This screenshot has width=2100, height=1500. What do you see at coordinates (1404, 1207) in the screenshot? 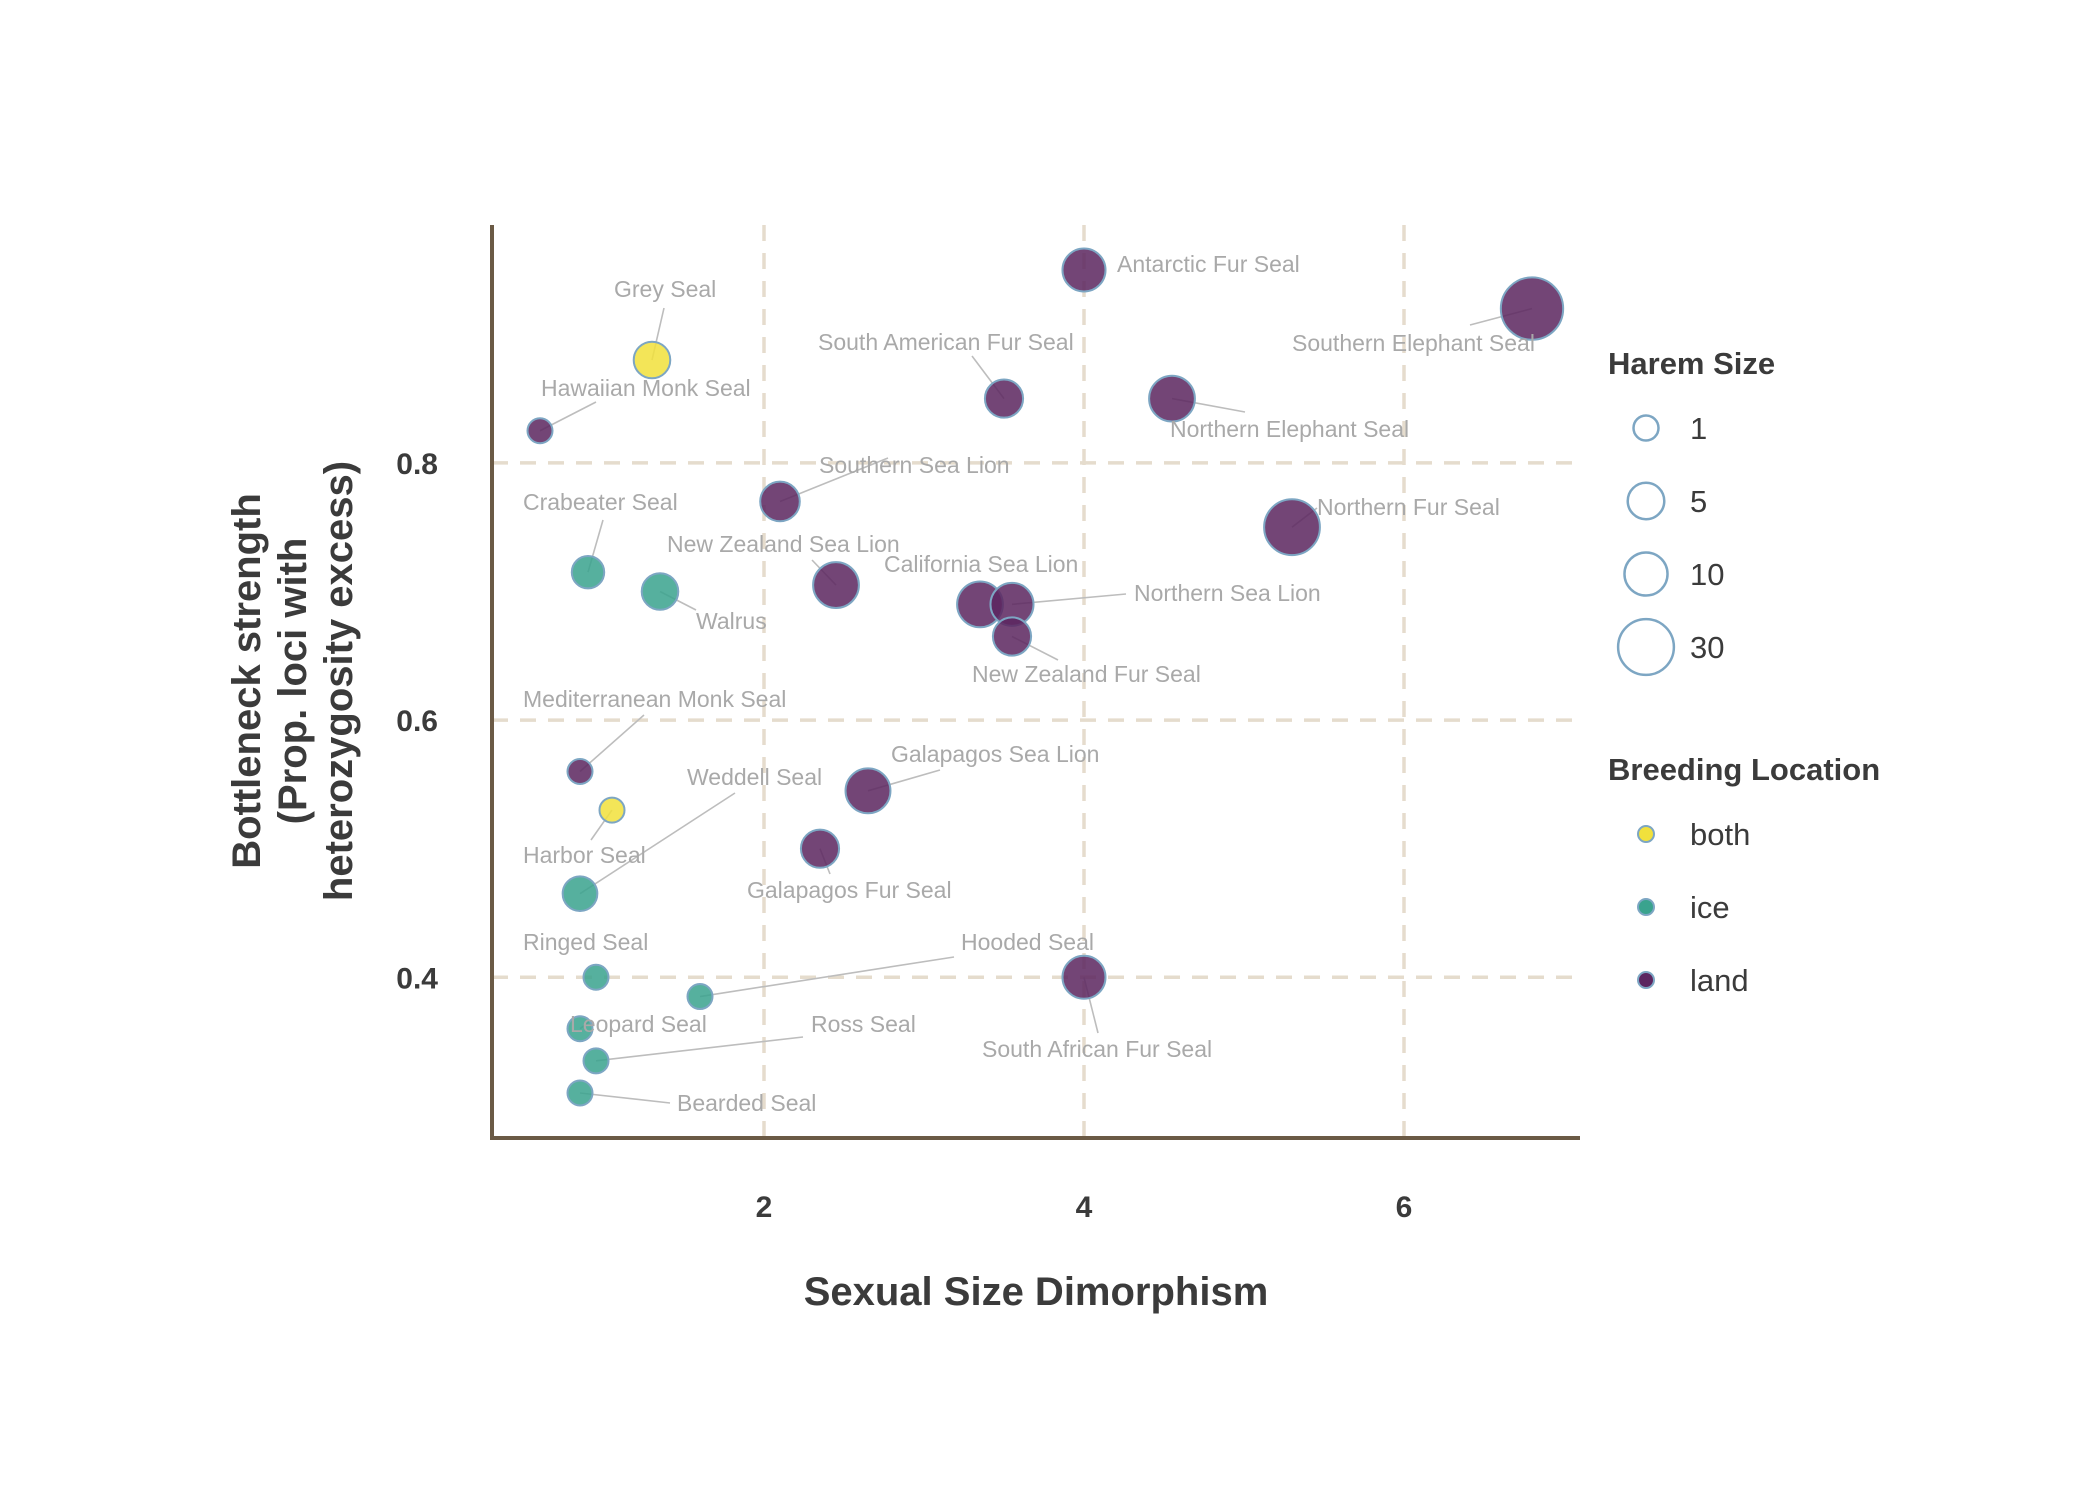
I see `x-tick-label: 6` at bounding box center [1404, 1207].